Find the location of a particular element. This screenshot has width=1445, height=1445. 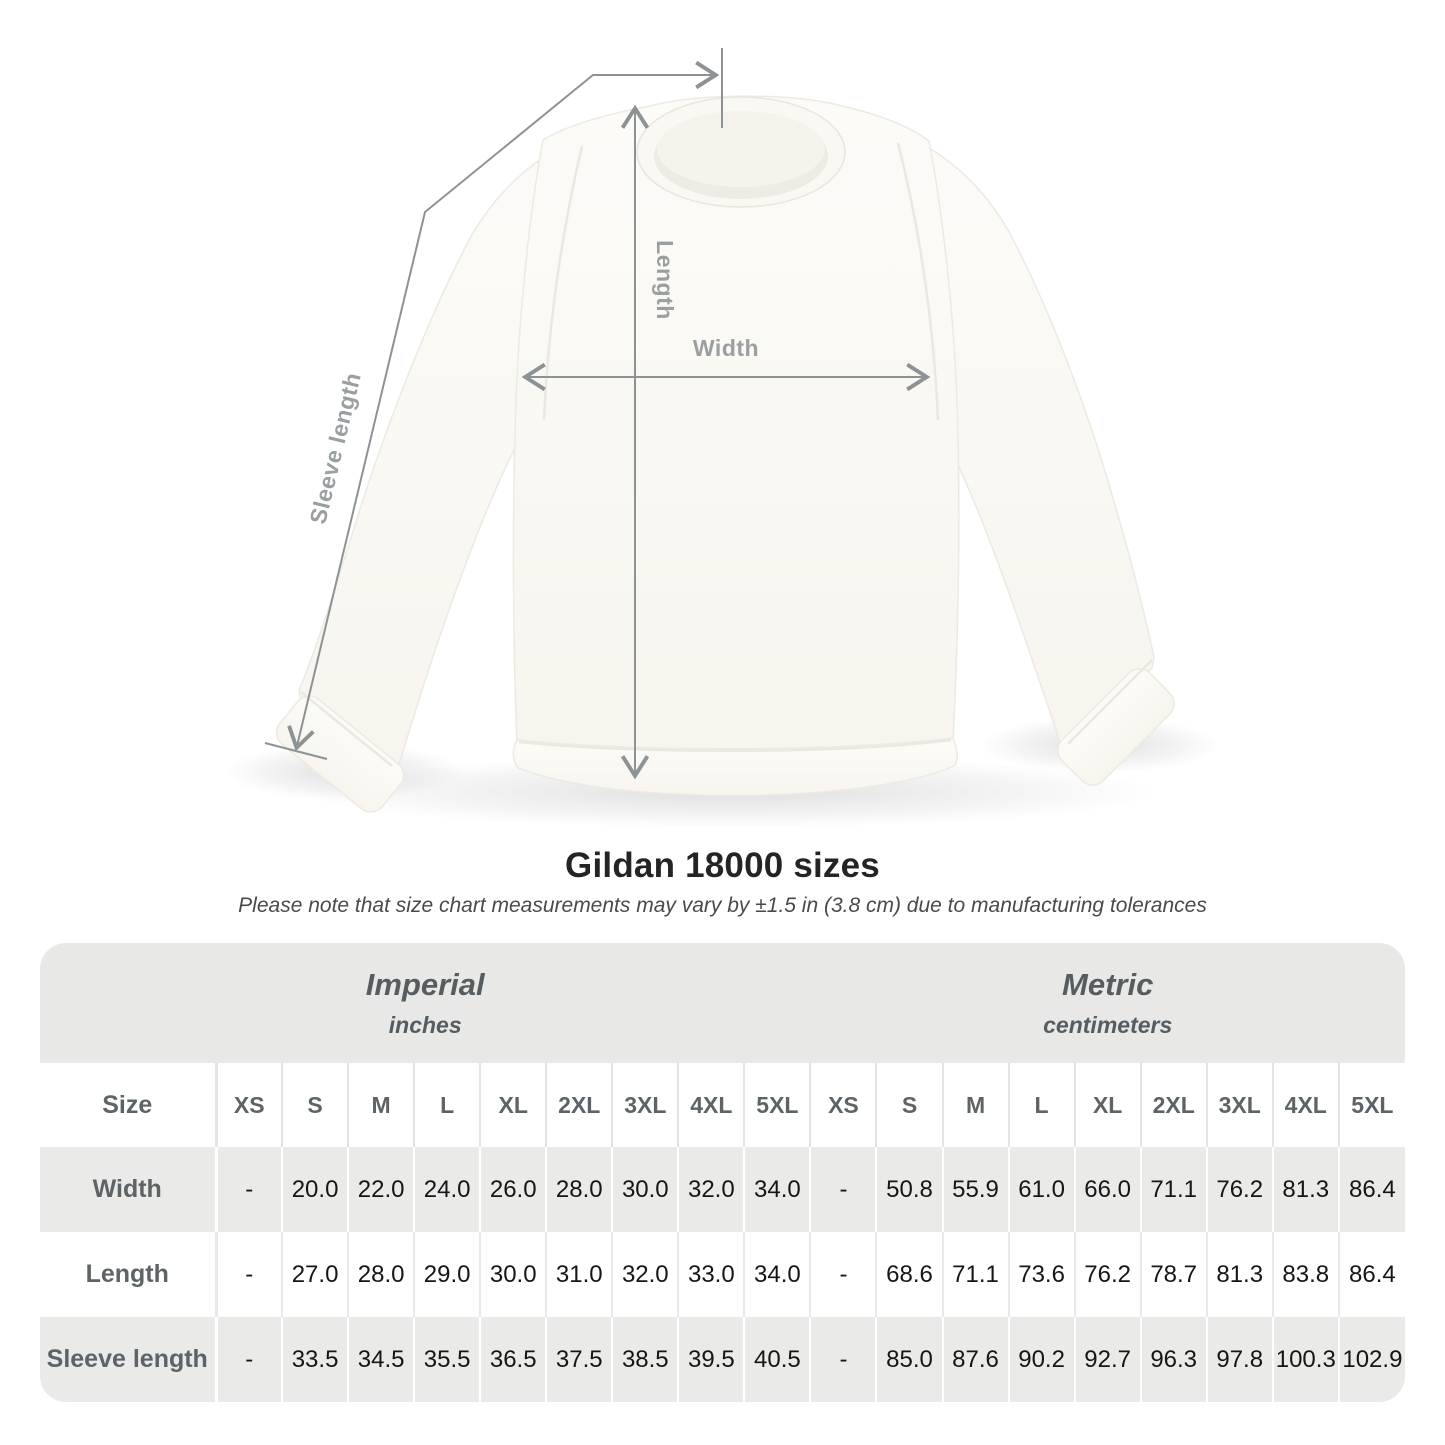

table-cell: 96.3 is located at coordinates (1173, 1359).